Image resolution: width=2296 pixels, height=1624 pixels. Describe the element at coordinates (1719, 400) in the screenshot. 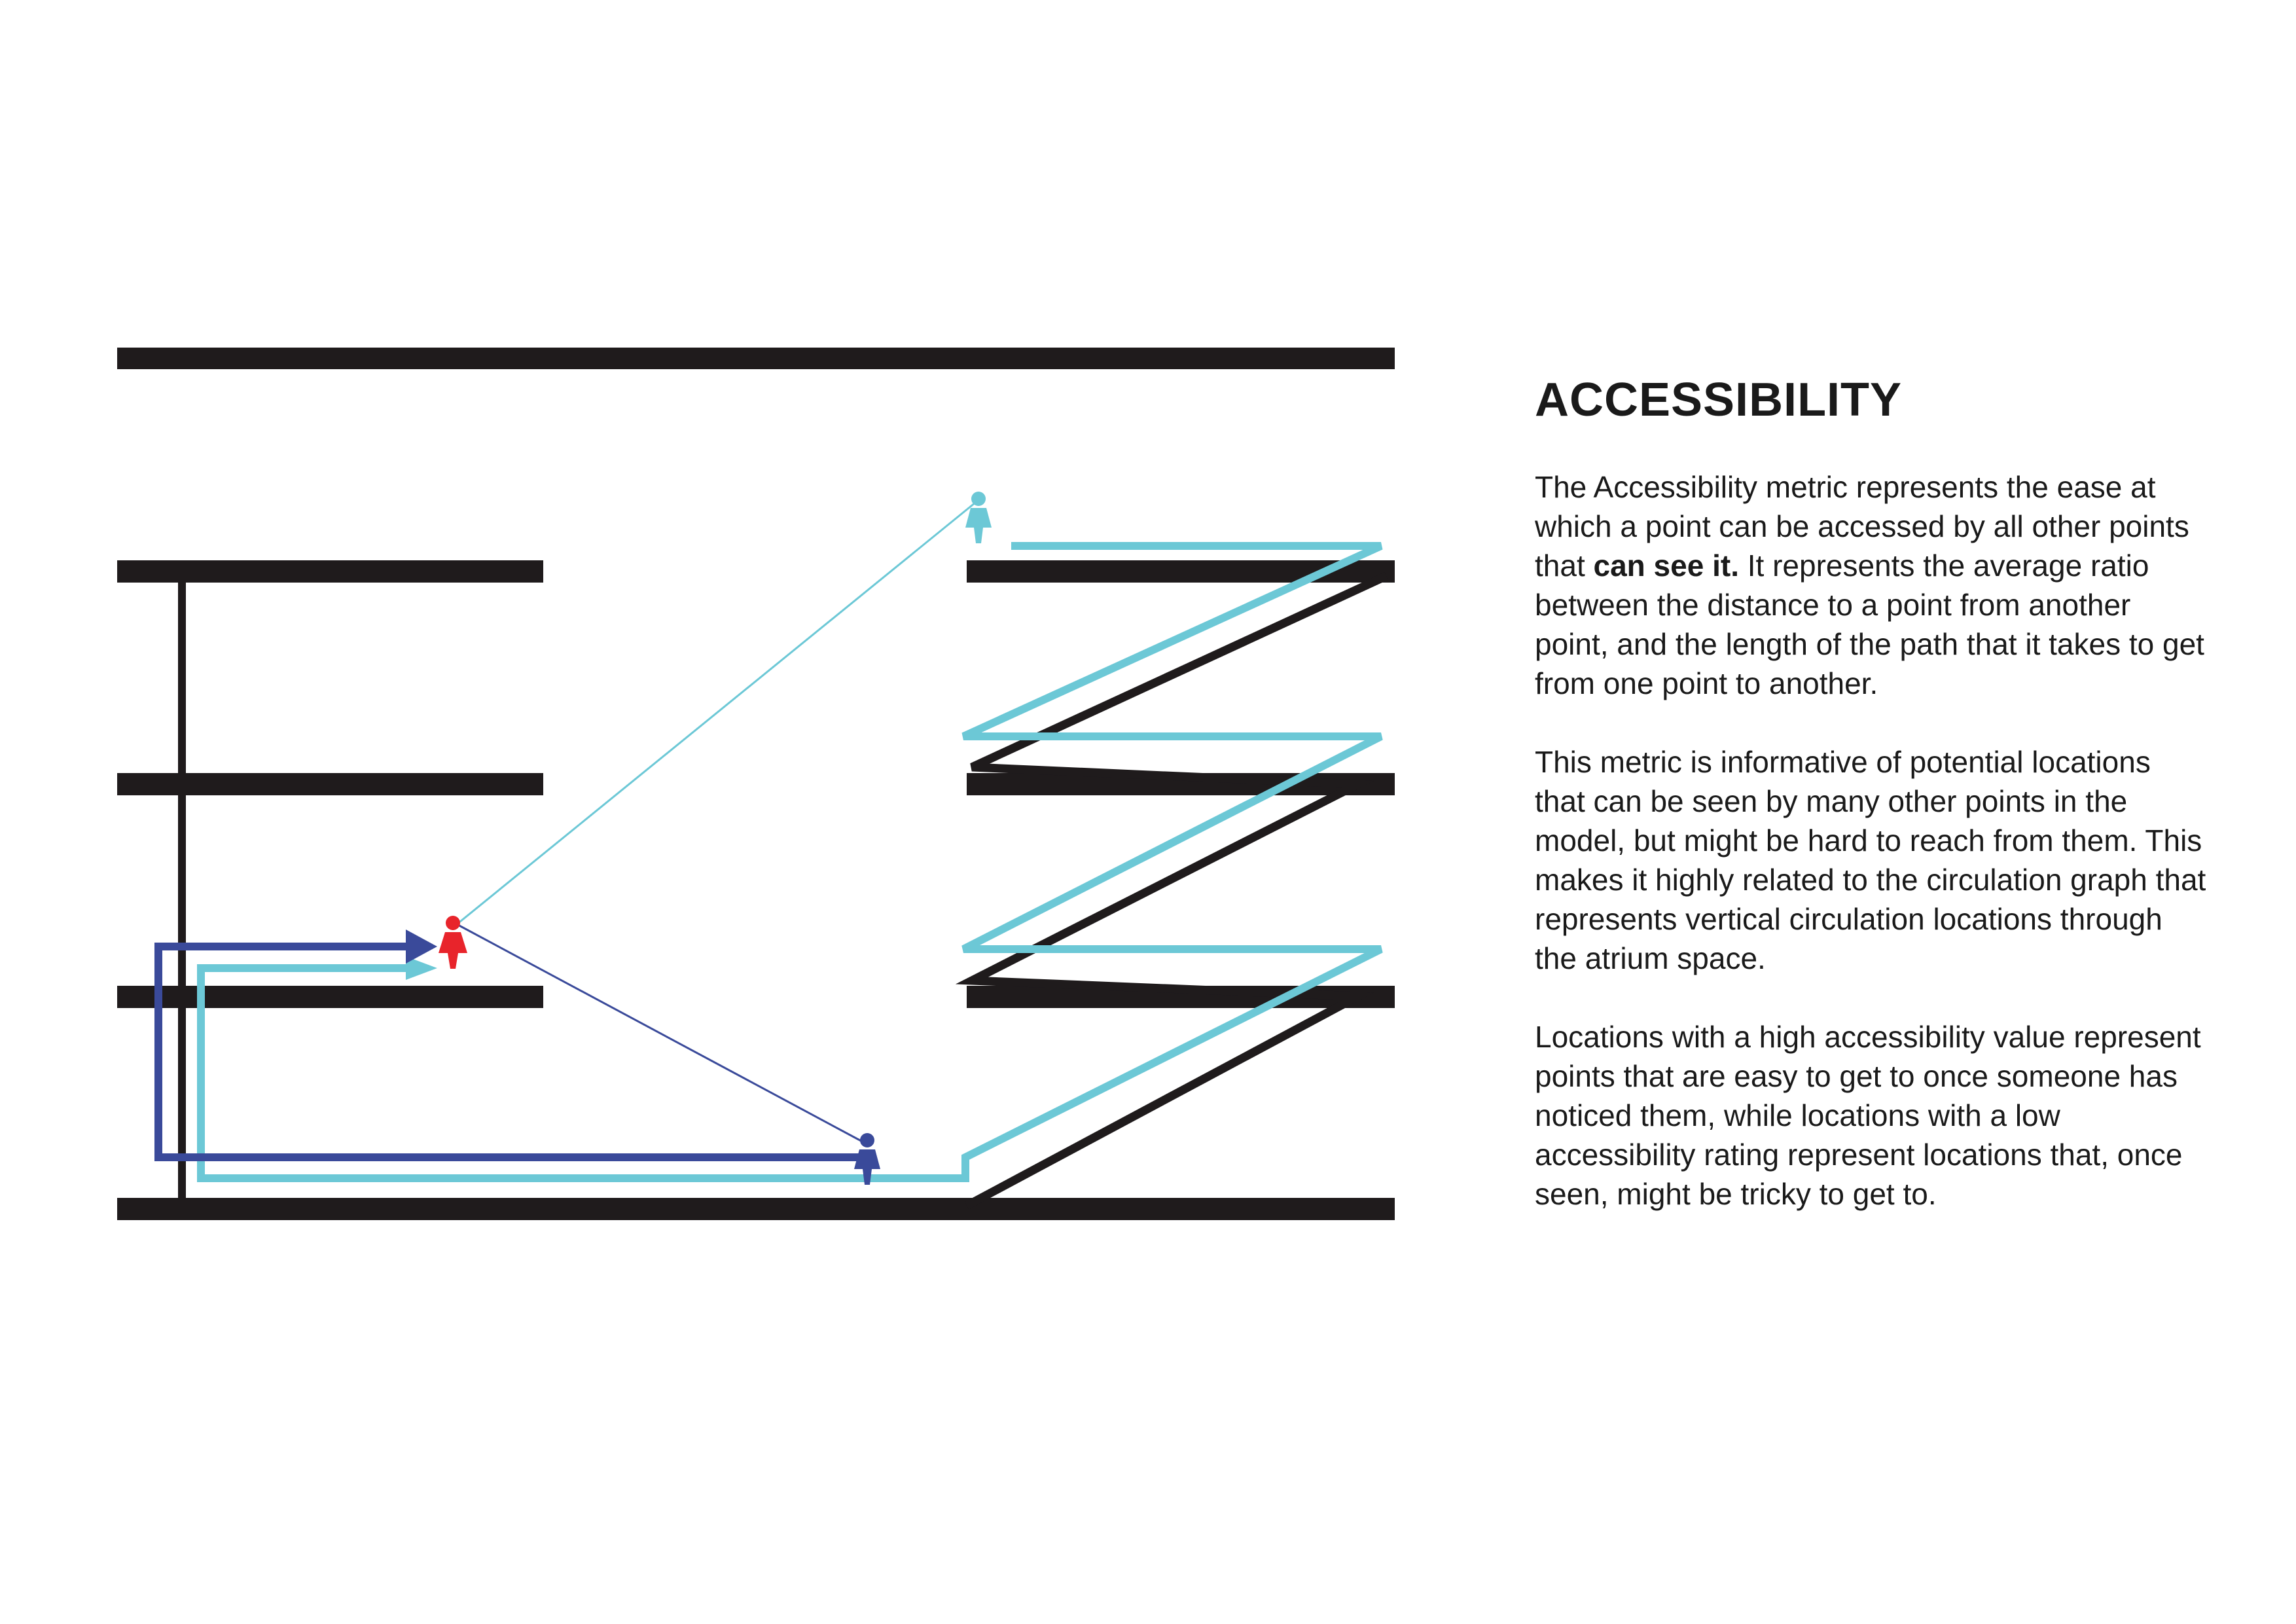

I see `page-title: ACCESSIBILITY` at that location.